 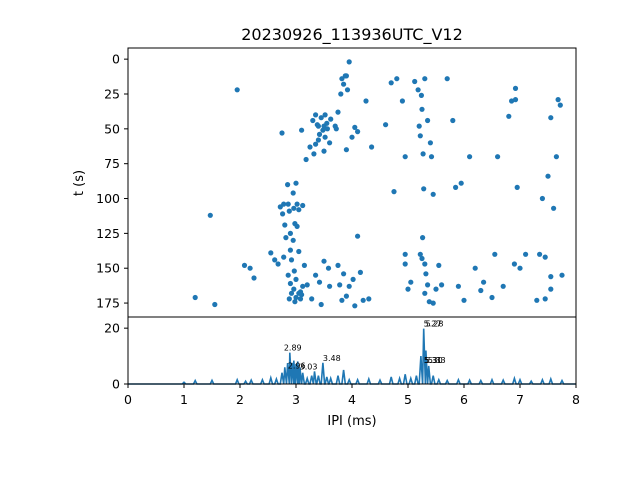 I want to click on peak-annotations: 2.89 2.963.03 3.48 5.275.28 5.315.305.33, so click(x=365, y=346).